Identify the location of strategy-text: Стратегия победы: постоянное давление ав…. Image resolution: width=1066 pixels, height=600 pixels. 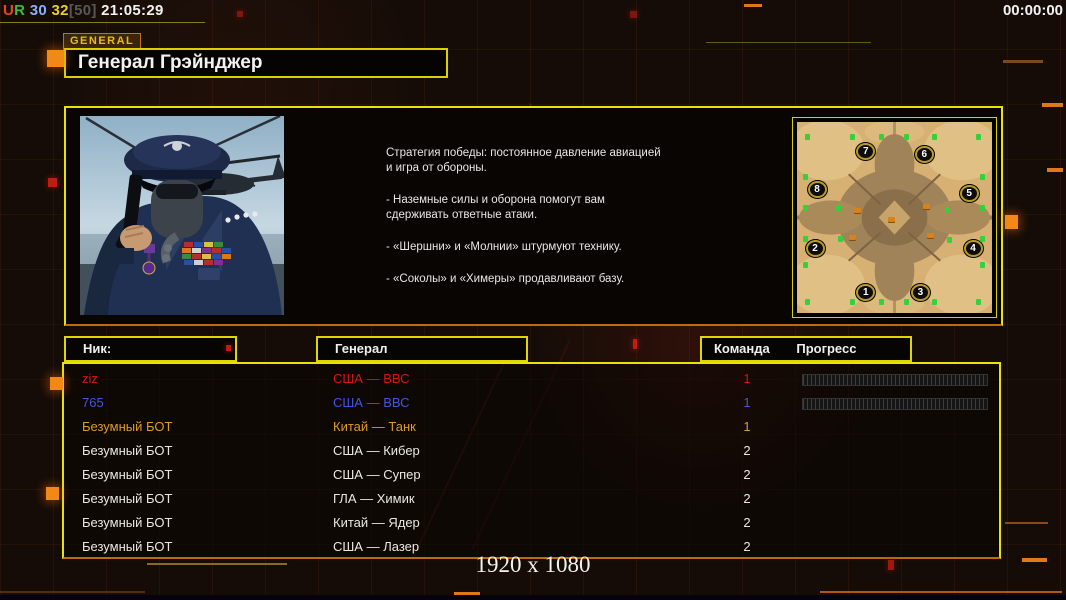
(556, 225).